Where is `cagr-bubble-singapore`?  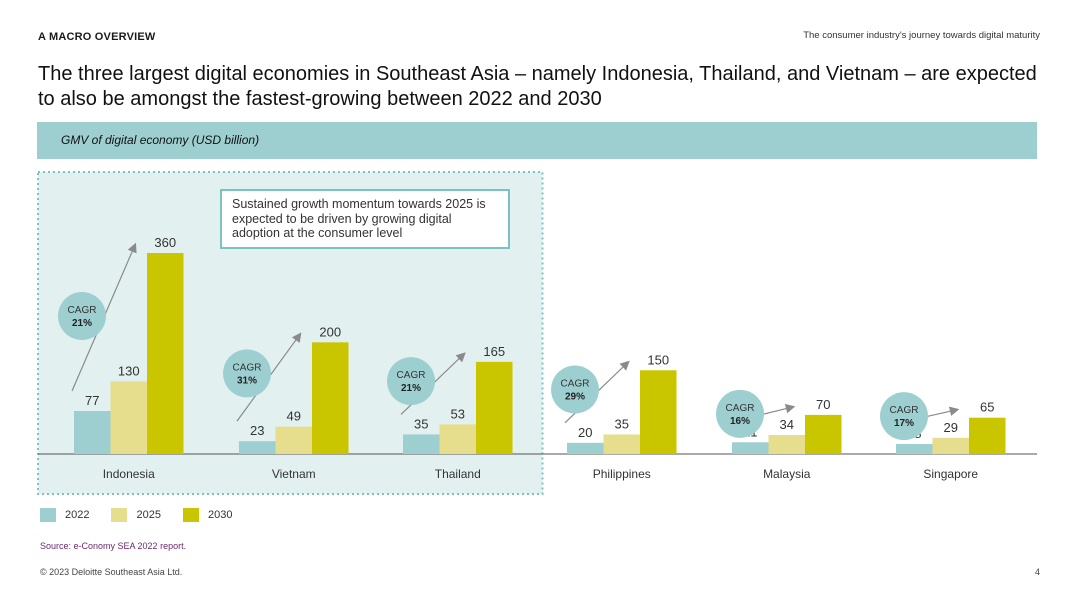 cagr-bubble-singapore is located at coordinates (904, 416).